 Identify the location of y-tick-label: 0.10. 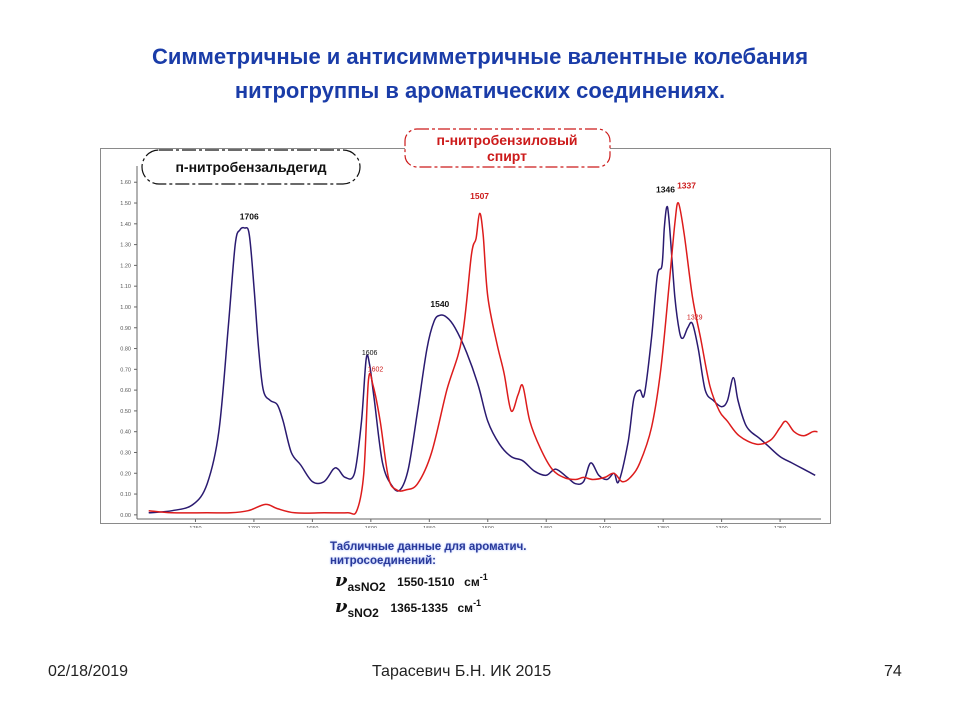
(125, 495).